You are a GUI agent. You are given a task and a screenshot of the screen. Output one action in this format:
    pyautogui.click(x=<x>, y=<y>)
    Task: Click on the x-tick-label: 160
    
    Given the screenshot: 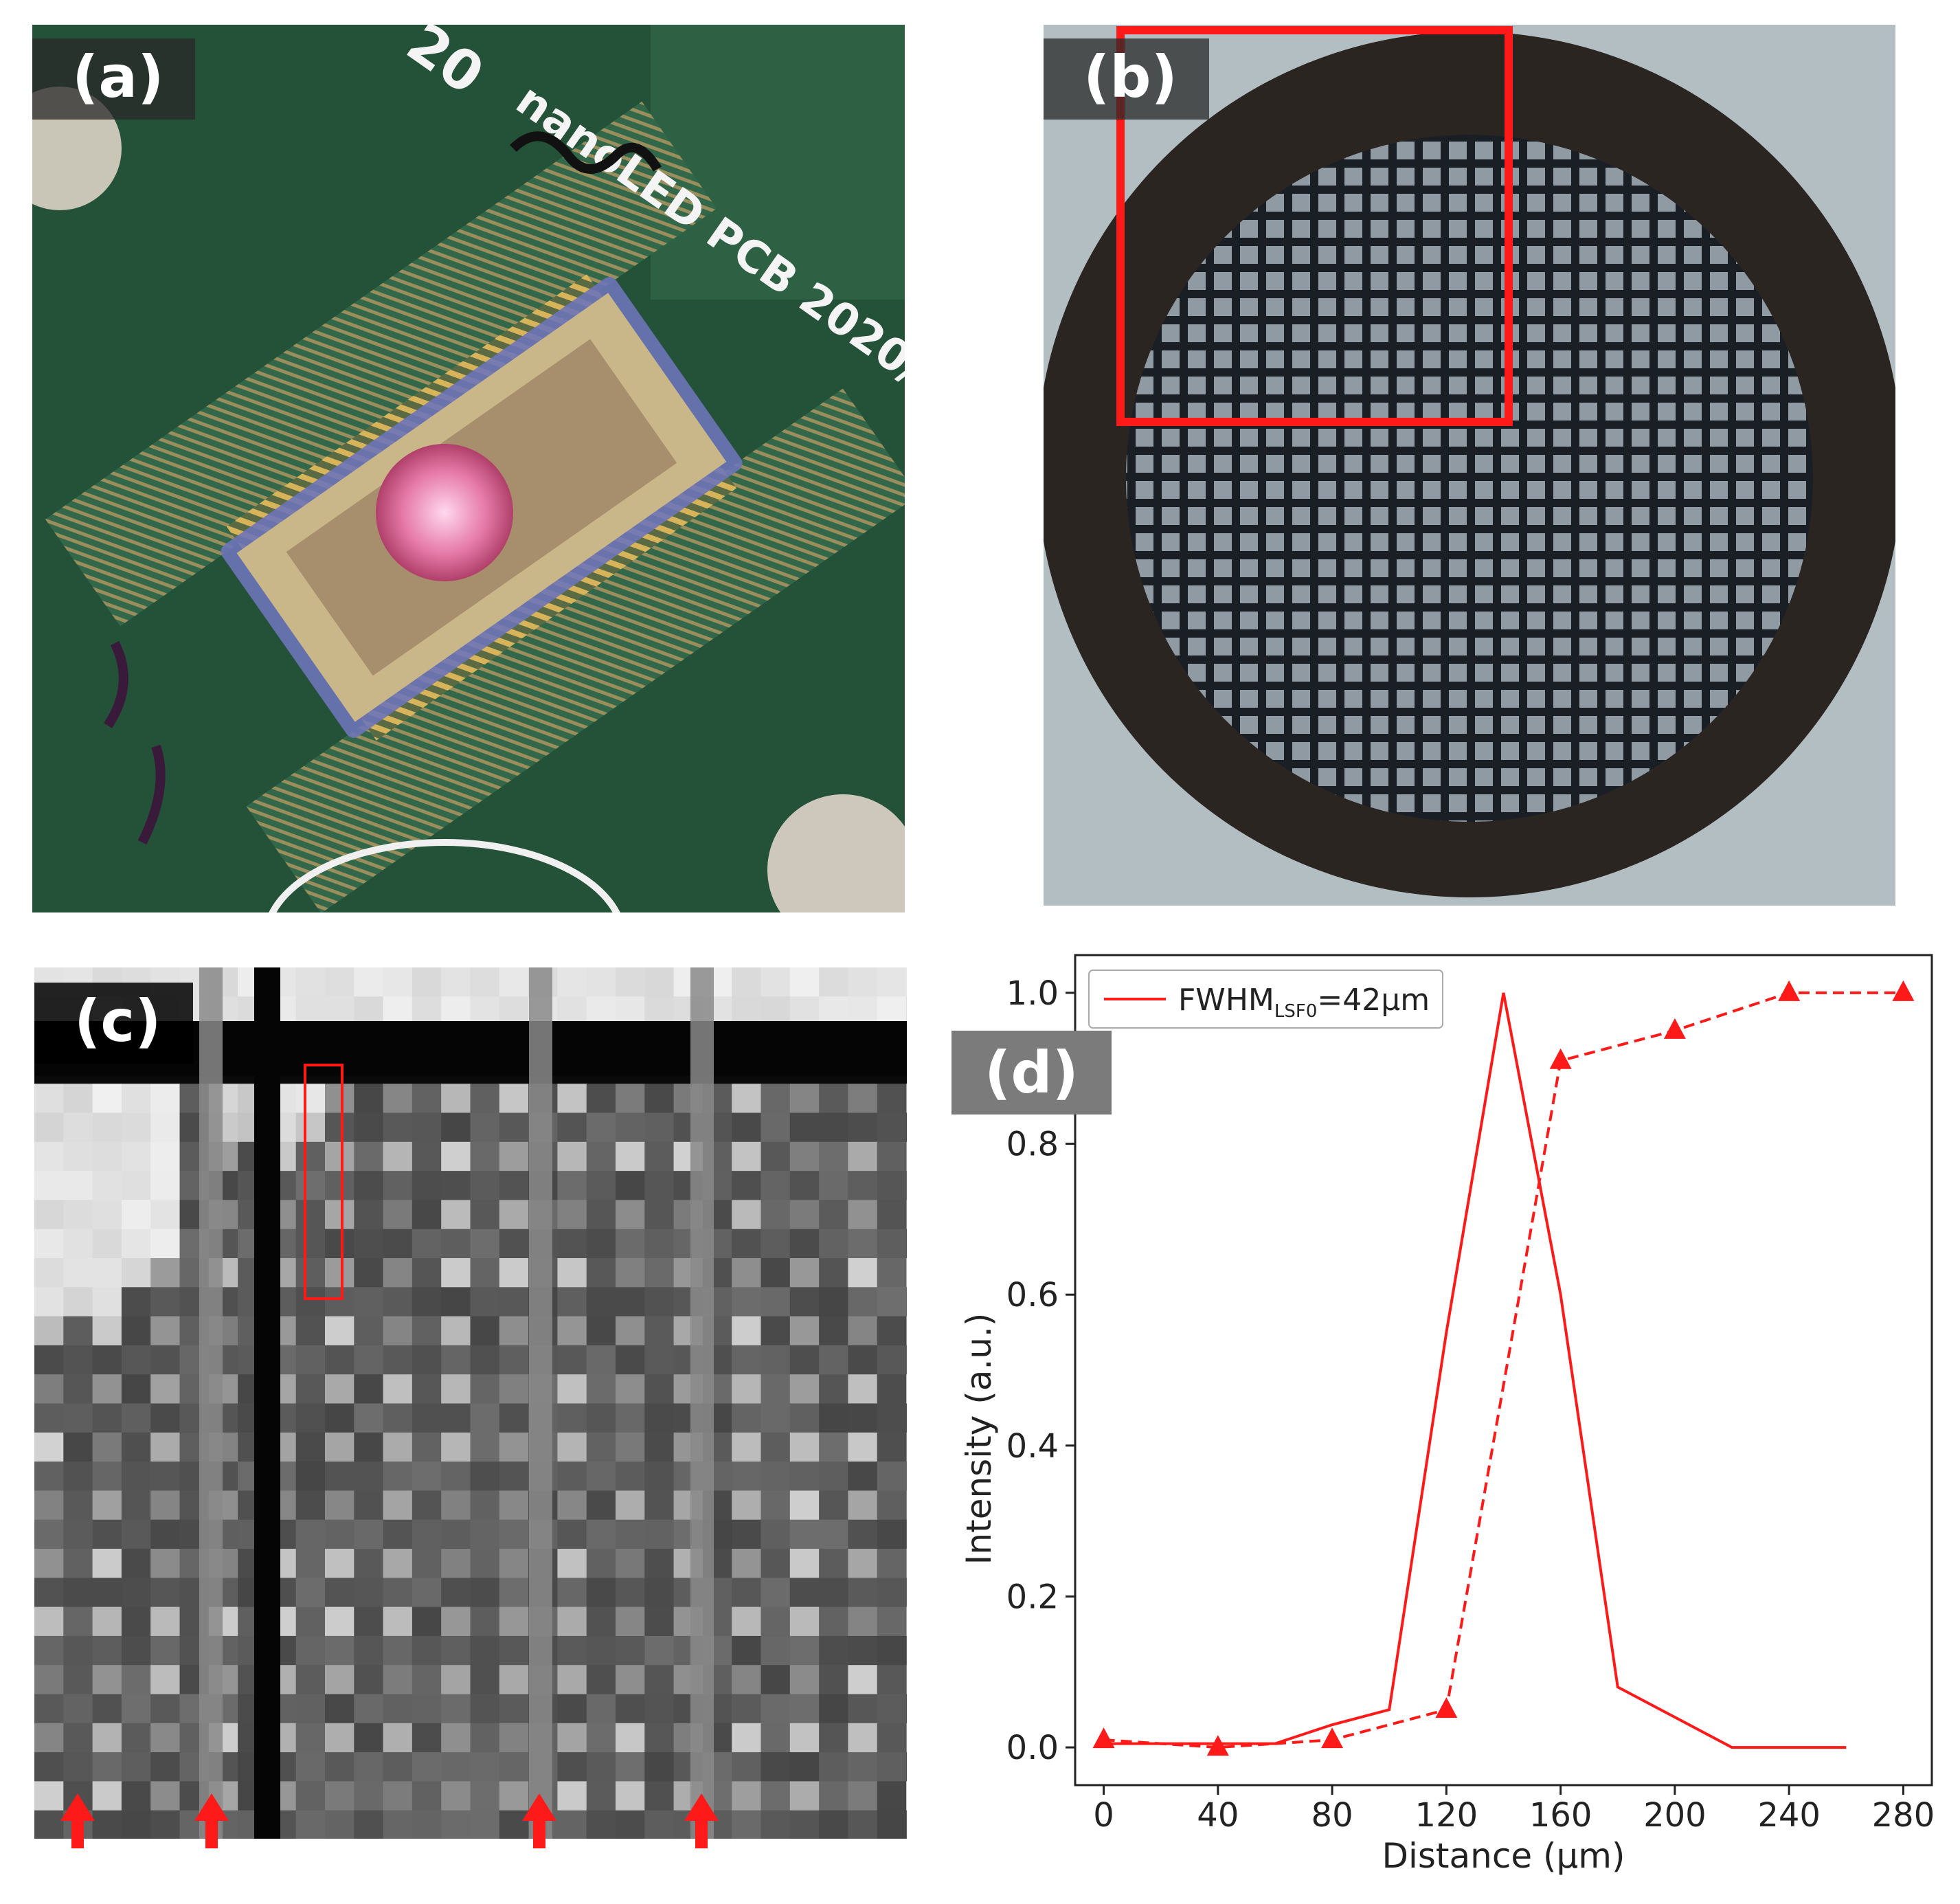 What is the action you would take?
    pyautogui.click(x=1560, y=1815)
    